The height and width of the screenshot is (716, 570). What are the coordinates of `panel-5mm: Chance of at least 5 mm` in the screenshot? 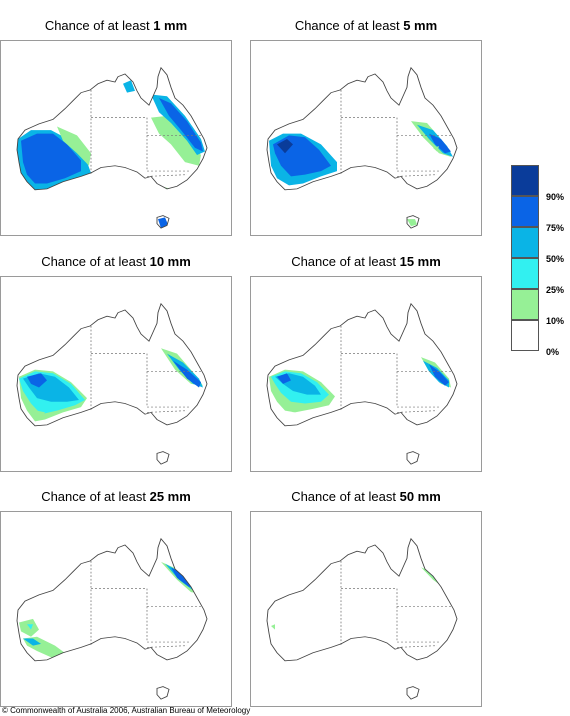 It's located at (366, 127).